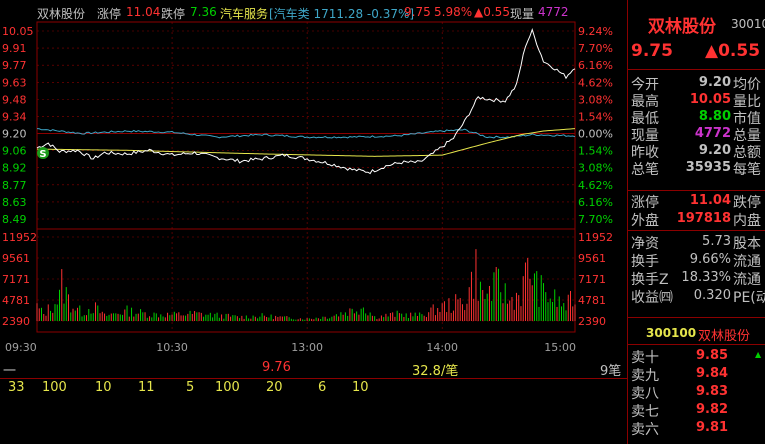 This screenshot has height=444, width=765. Describe the element at coordinates (645, 412) in the screenshot. I see `ask-level-label: 卖七` at that location.